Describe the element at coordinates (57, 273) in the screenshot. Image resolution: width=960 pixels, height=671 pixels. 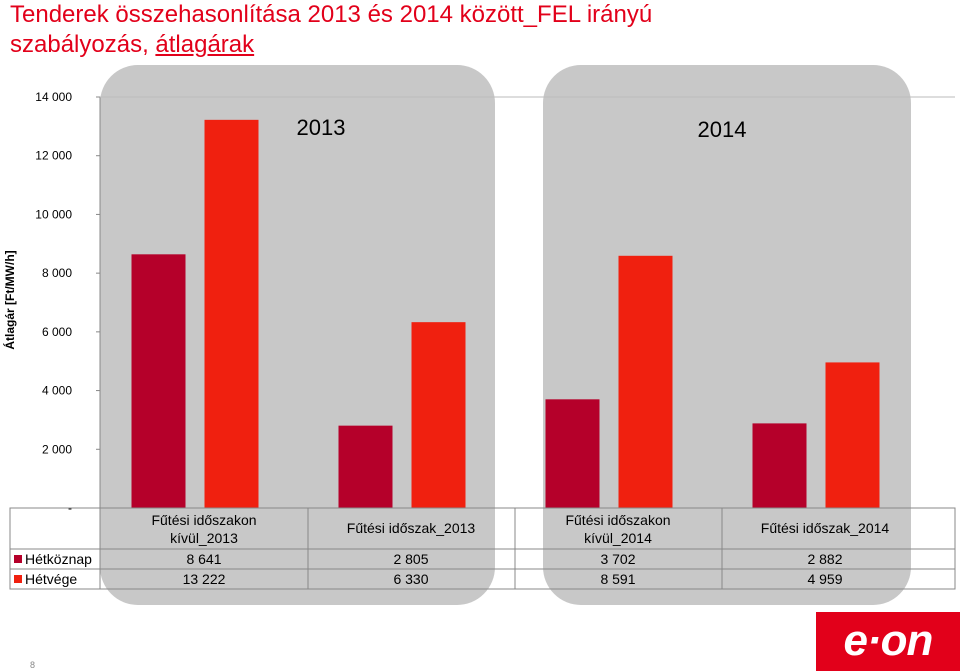
I see `y-tick-label: 8 000` at that location.